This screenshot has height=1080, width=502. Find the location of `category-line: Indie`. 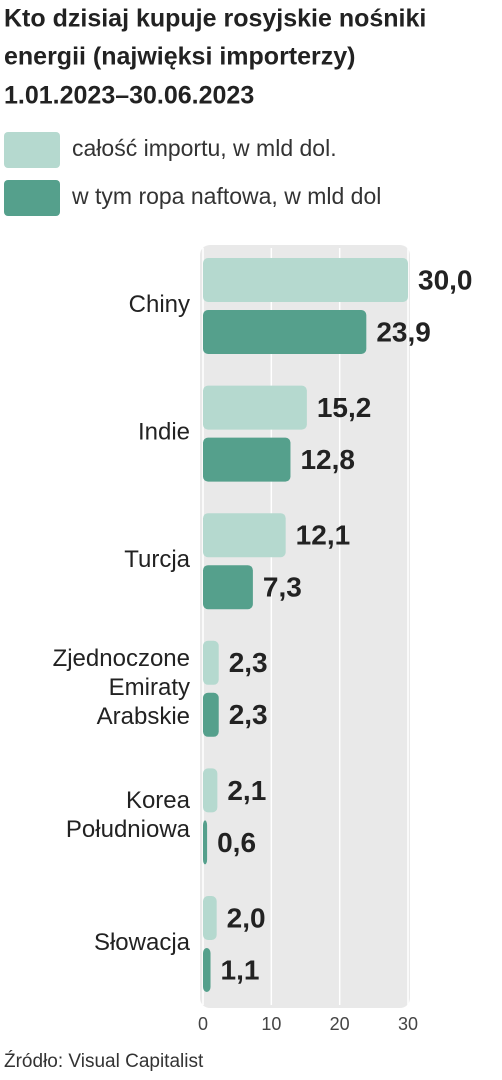

category-line: Indie is located at coordinates (164, 432).